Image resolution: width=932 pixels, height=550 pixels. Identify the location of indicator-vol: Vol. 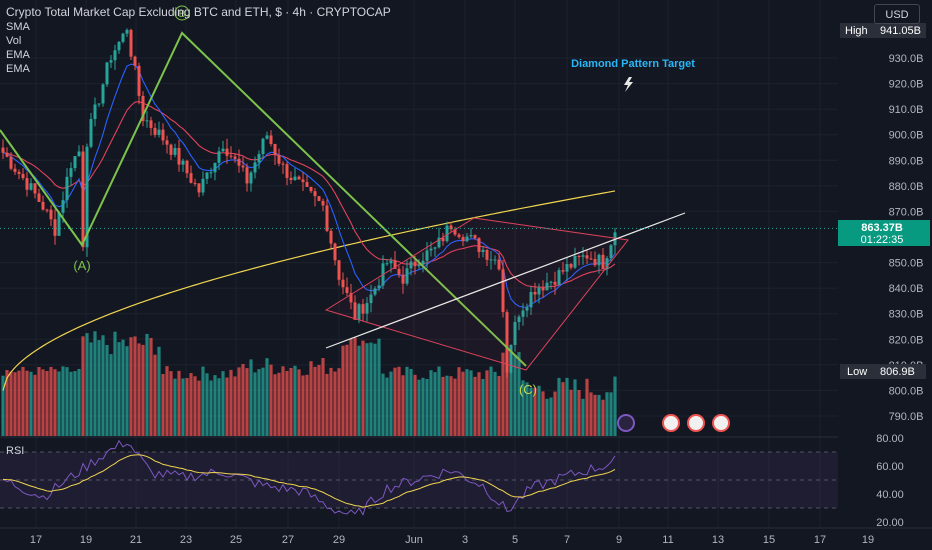
(14, 41).